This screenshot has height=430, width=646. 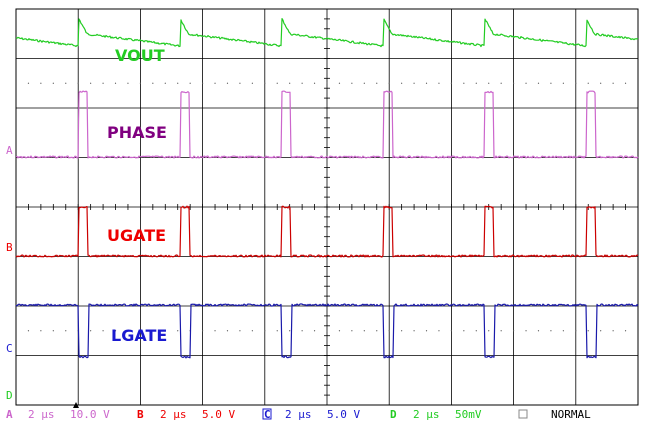 I want to click on status-ch-b-time: 2 µs, so click(x=173, y=414).